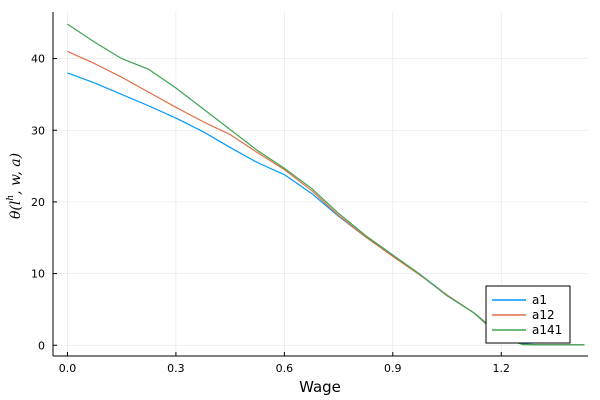  I want to click on x-tick-label: 0.9, so click(393, 368).